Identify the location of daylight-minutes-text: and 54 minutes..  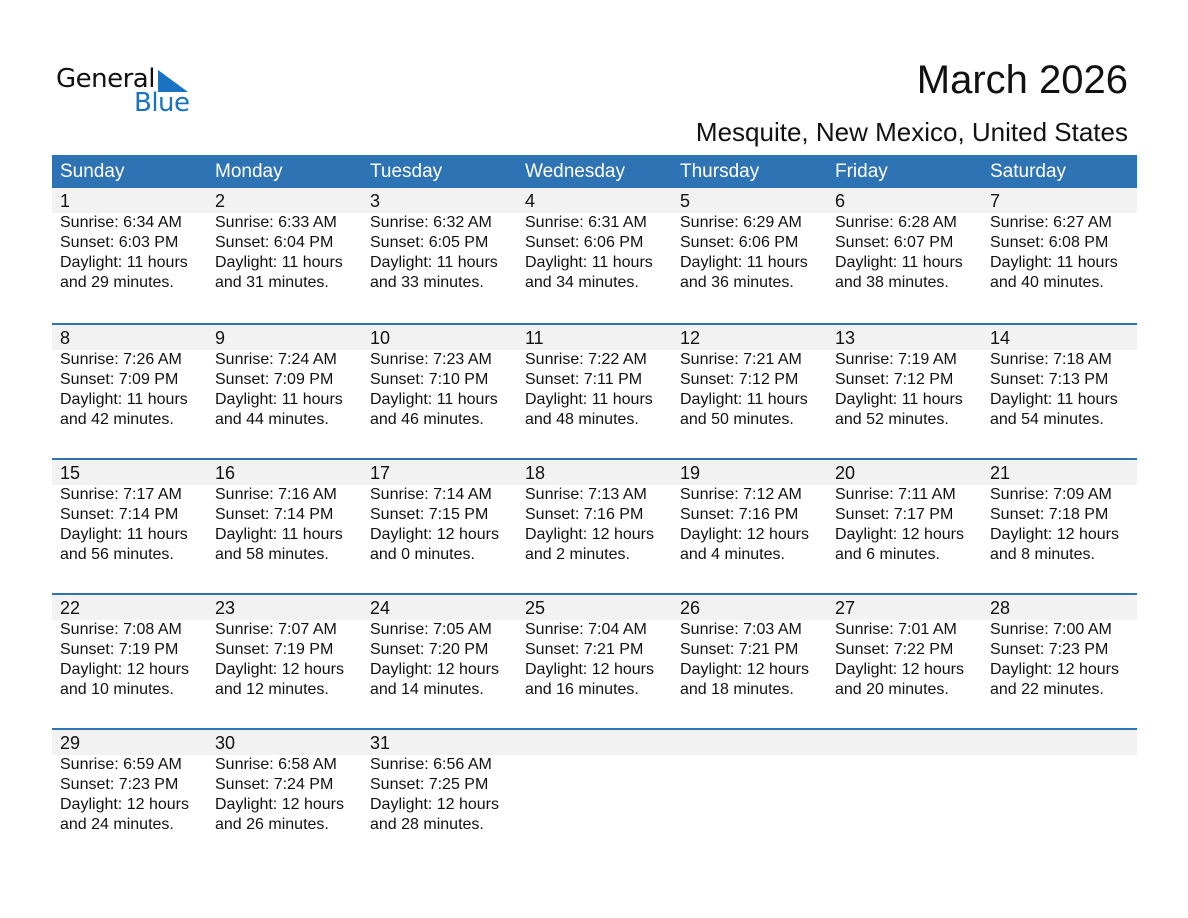
(1047, 419).